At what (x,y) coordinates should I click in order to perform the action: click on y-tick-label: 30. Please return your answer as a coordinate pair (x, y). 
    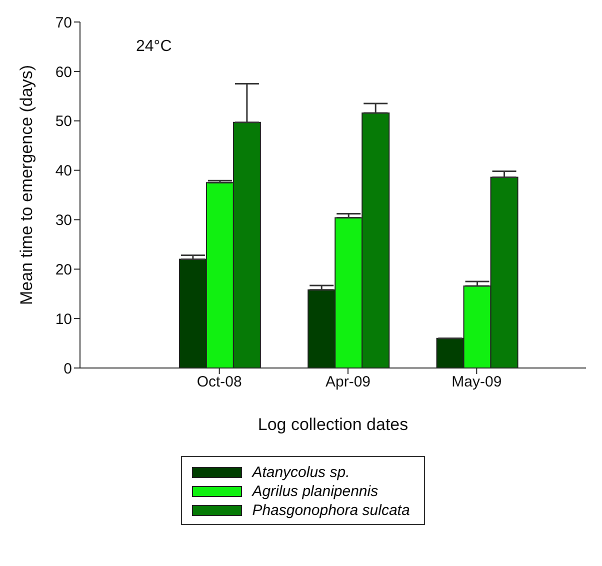
    Looking at the image, I should click on (63, 221).